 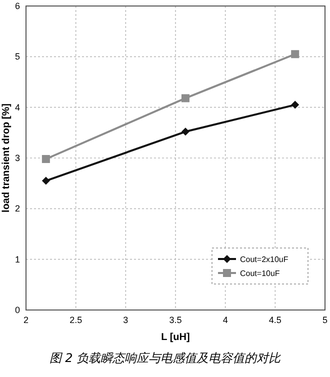 What do you see at coordinates (17, 57) in the screenshot?
I see `y-tick-label: 5` at bounding box center [17, 57].